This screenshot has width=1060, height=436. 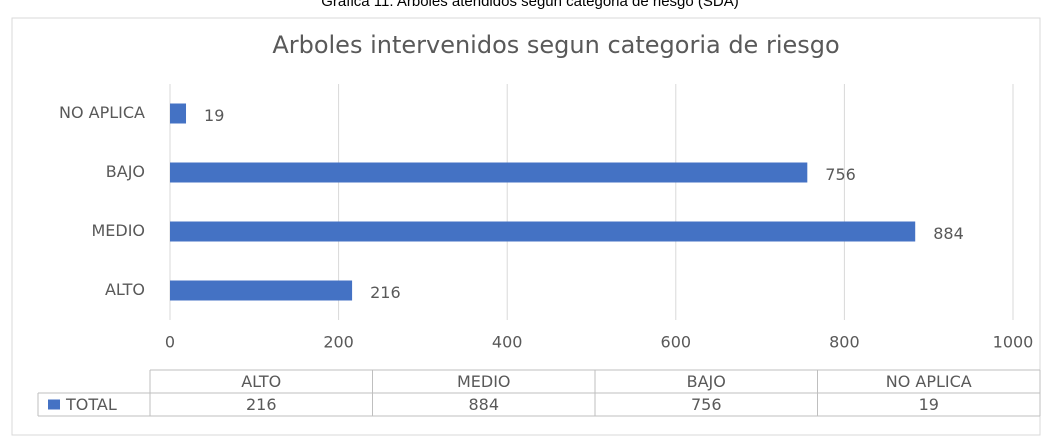 What do you see at coordinates (706, 404) in the screenshot?
I see `table-cell: 756` at bounding box center [706, 404].